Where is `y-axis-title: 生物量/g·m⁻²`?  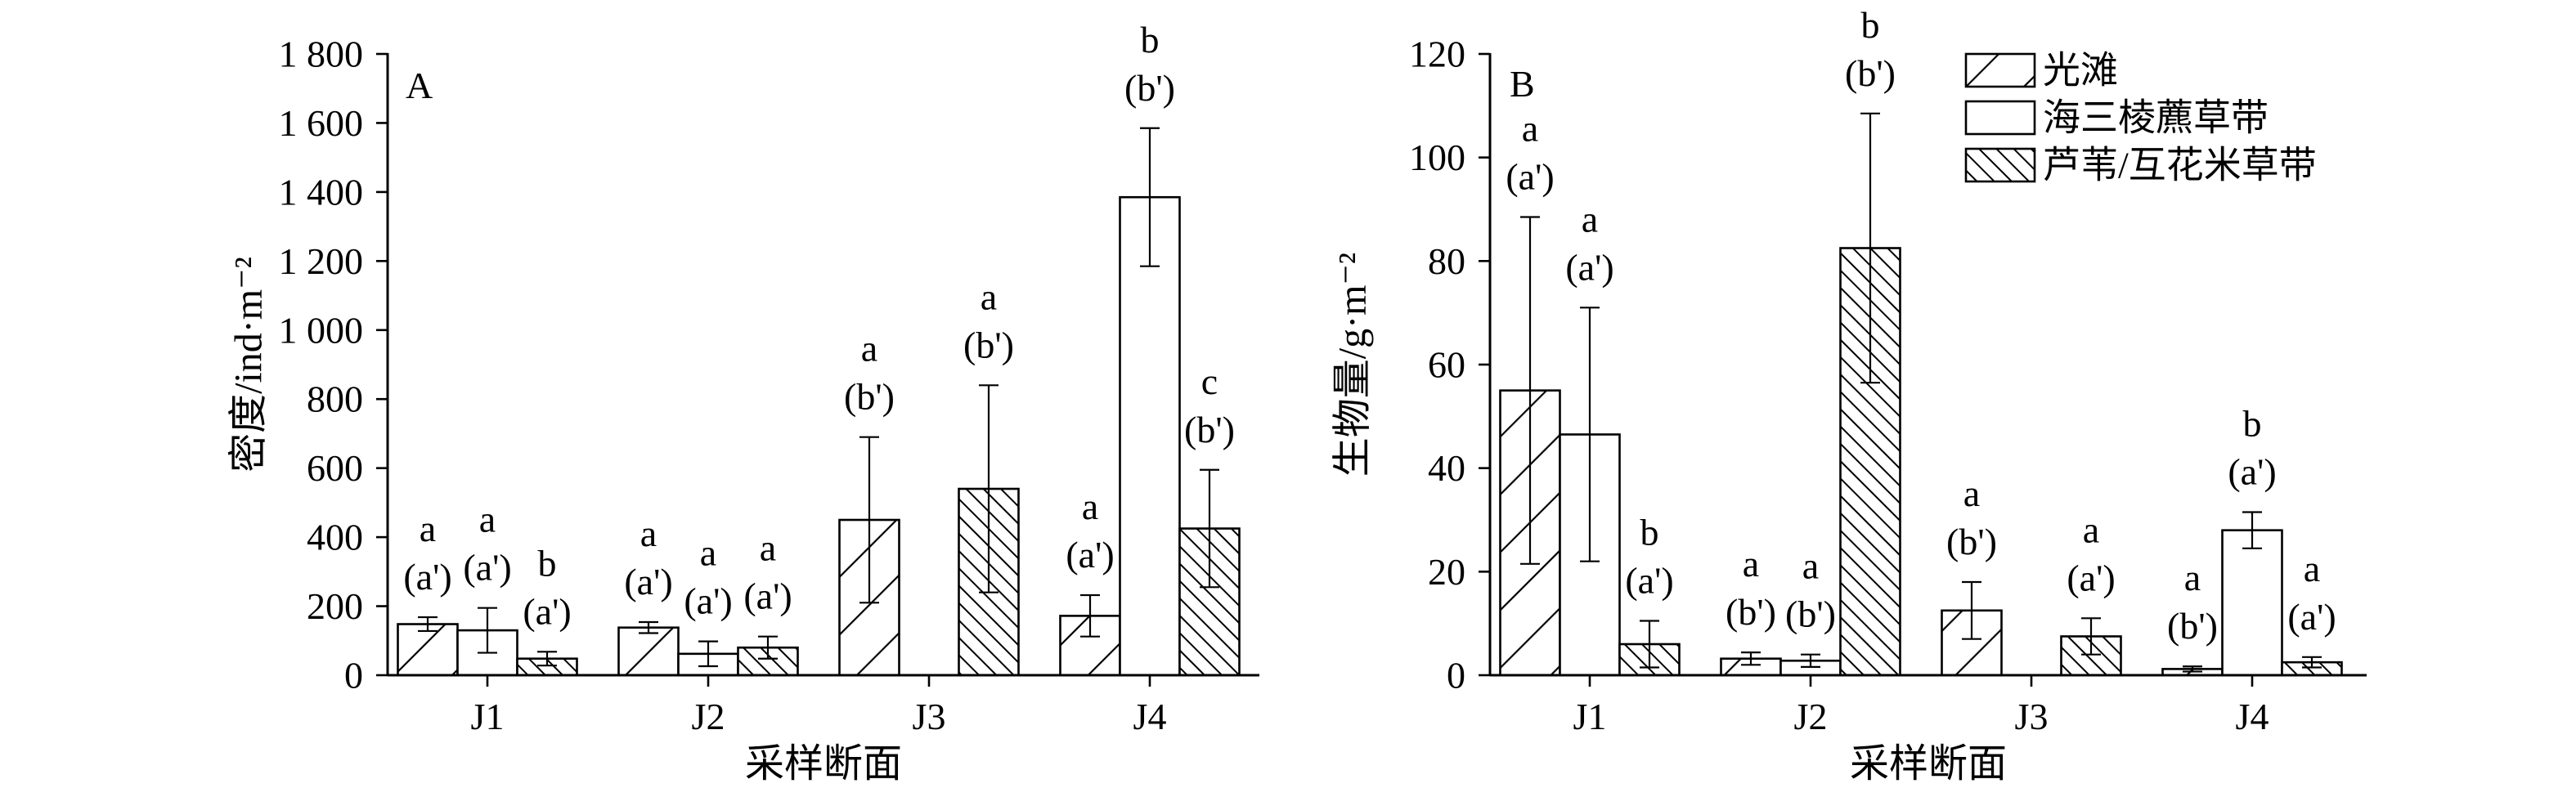 y-axis-title: 生物量/g·m⁻² is located at coordinates (1353, 365).